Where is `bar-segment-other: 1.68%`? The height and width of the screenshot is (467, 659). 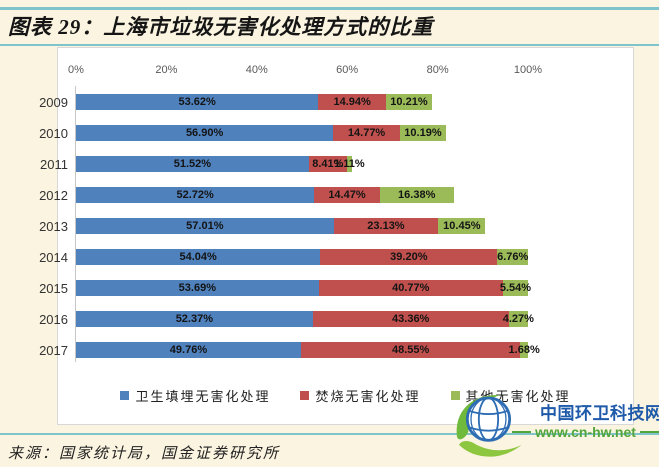
bar-segment-other: 1.68% is located at coordinates (524, 350).